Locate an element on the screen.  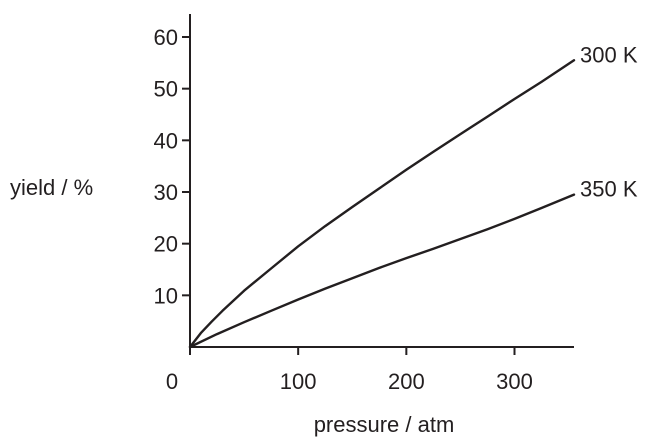
series-label-1: 350 K is located at coordinates (609, 189).